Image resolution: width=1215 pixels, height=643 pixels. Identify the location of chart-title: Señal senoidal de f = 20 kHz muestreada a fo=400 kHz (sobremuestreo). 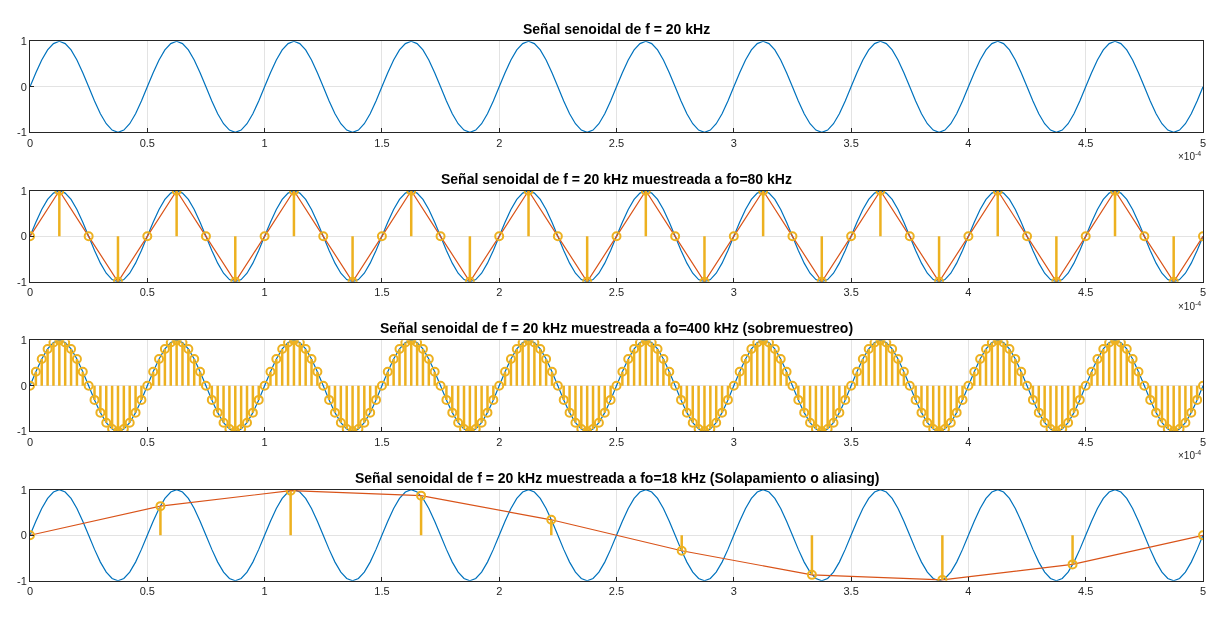
(617, 328).